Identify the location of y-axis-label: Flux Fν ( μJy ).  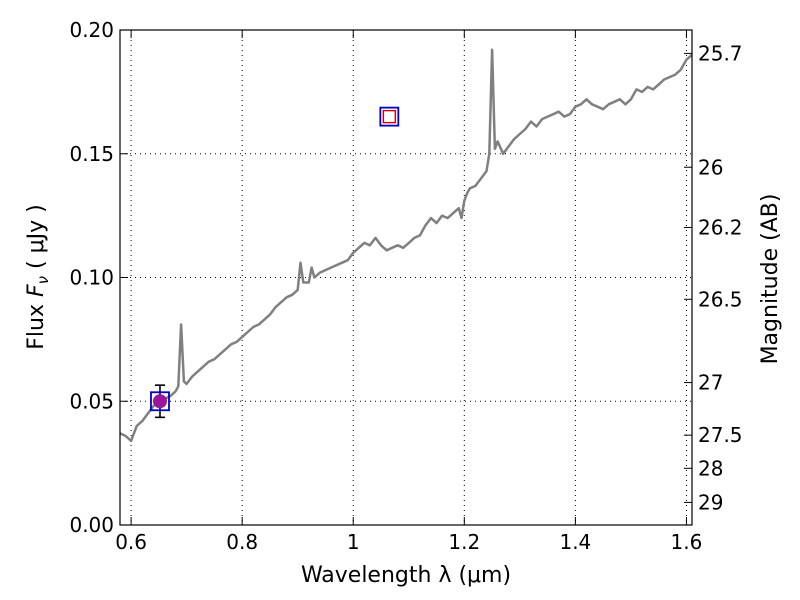
(38, 276).